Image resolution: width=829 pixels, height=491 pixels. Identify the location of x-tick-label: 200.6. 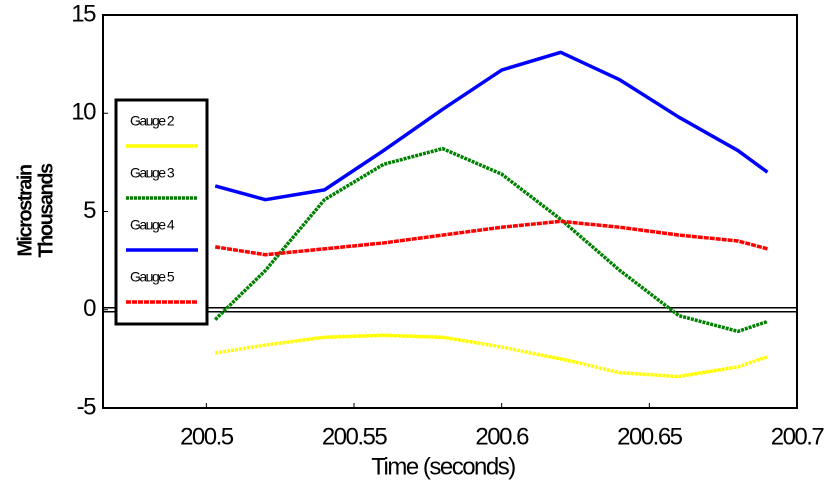
(502, 436).